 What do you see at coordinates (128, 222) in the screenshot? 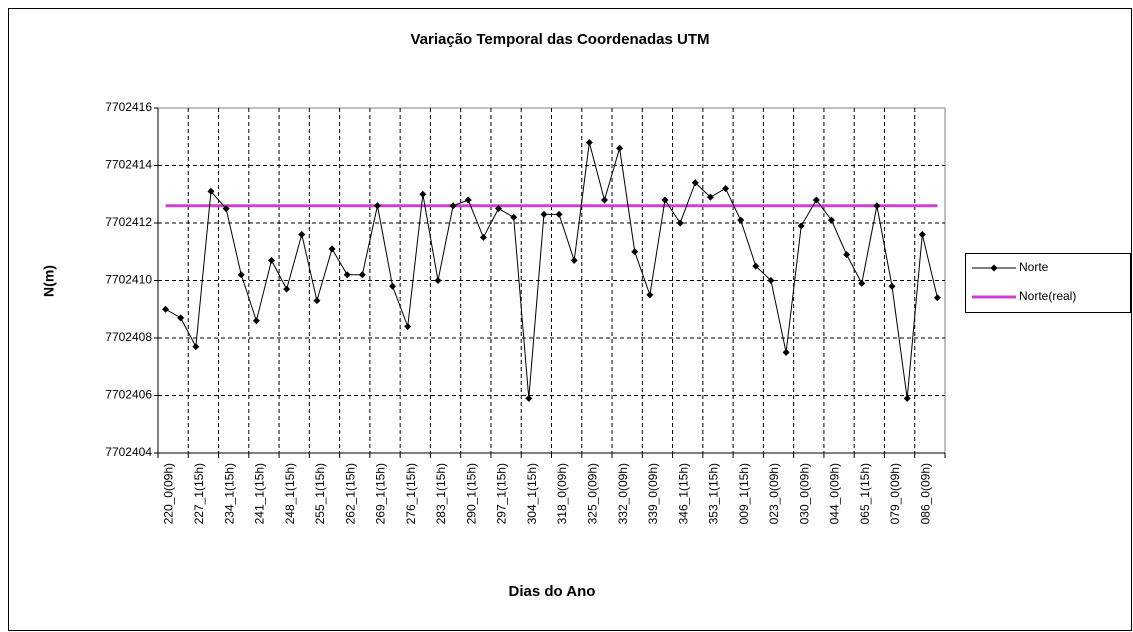
I see `y-tick-label: 7702412` at bounding box center [128, 222].